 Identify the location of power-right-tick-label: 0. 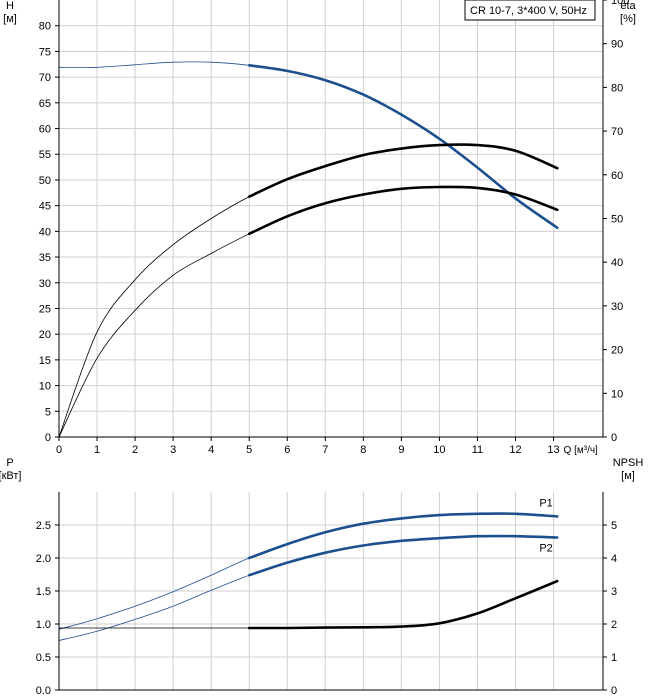
(614, 691).